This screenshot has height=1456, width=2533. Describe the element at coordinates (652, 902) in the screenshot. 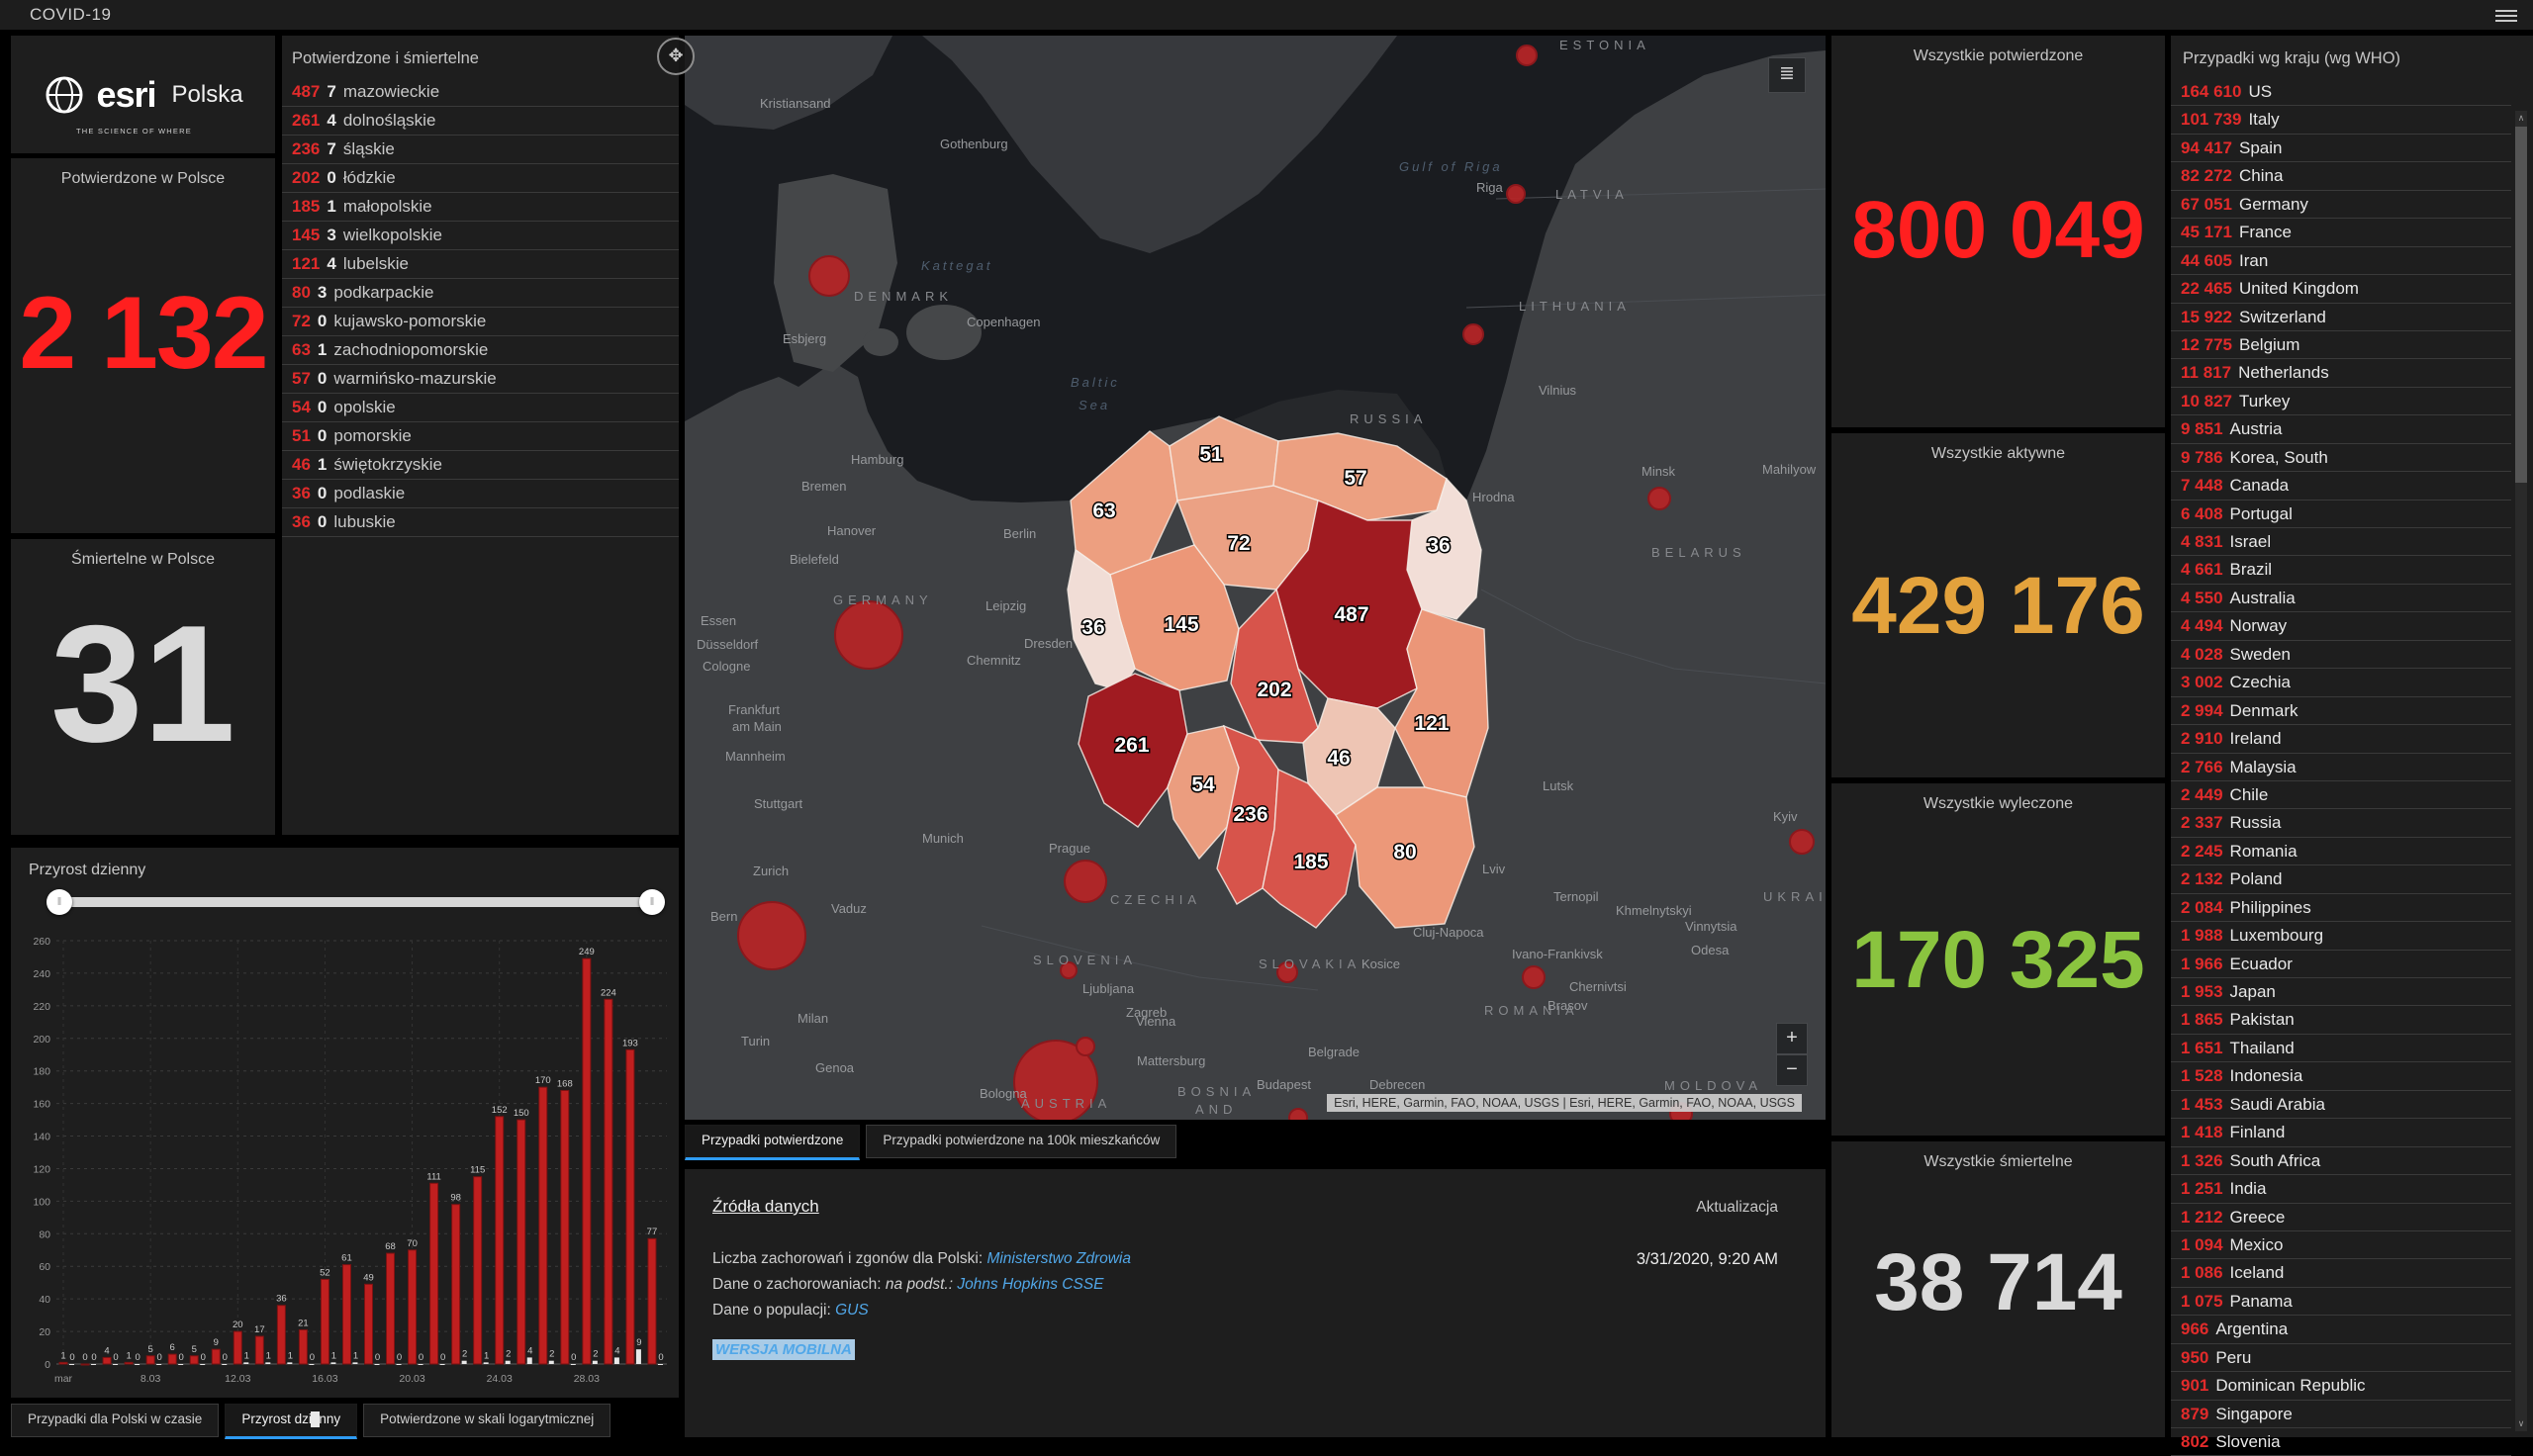

I see `slider-handle-right: ‖` at that location.